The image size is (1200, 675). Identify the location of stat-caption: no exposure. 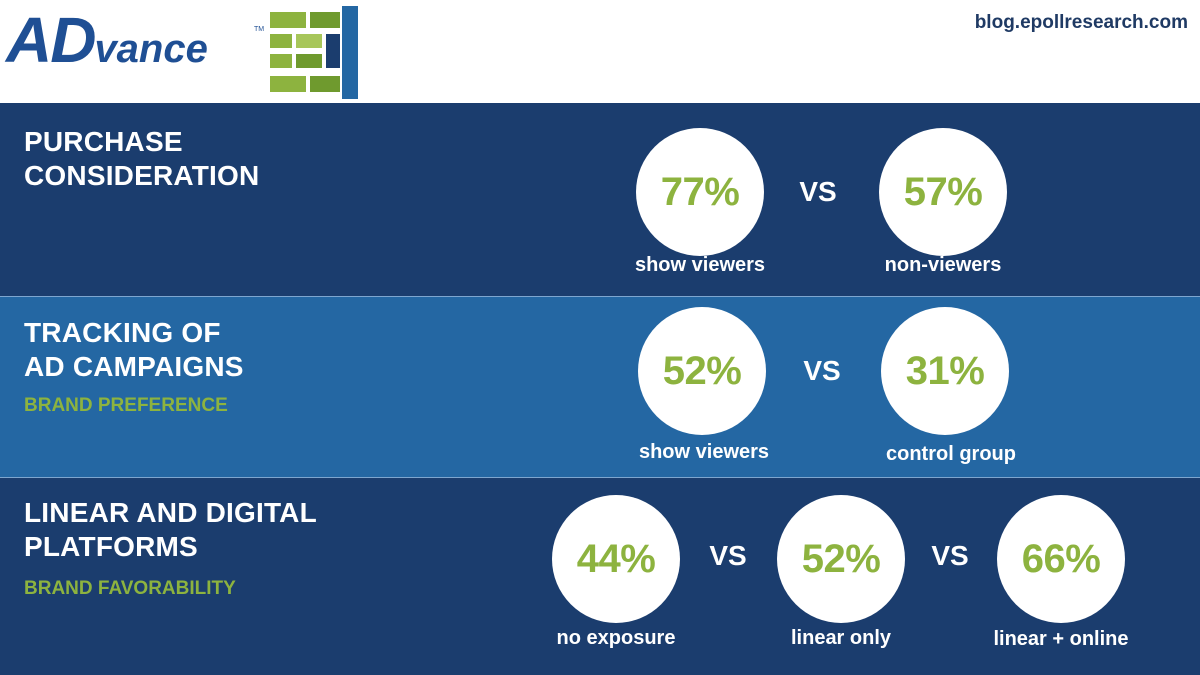
(616, 638).